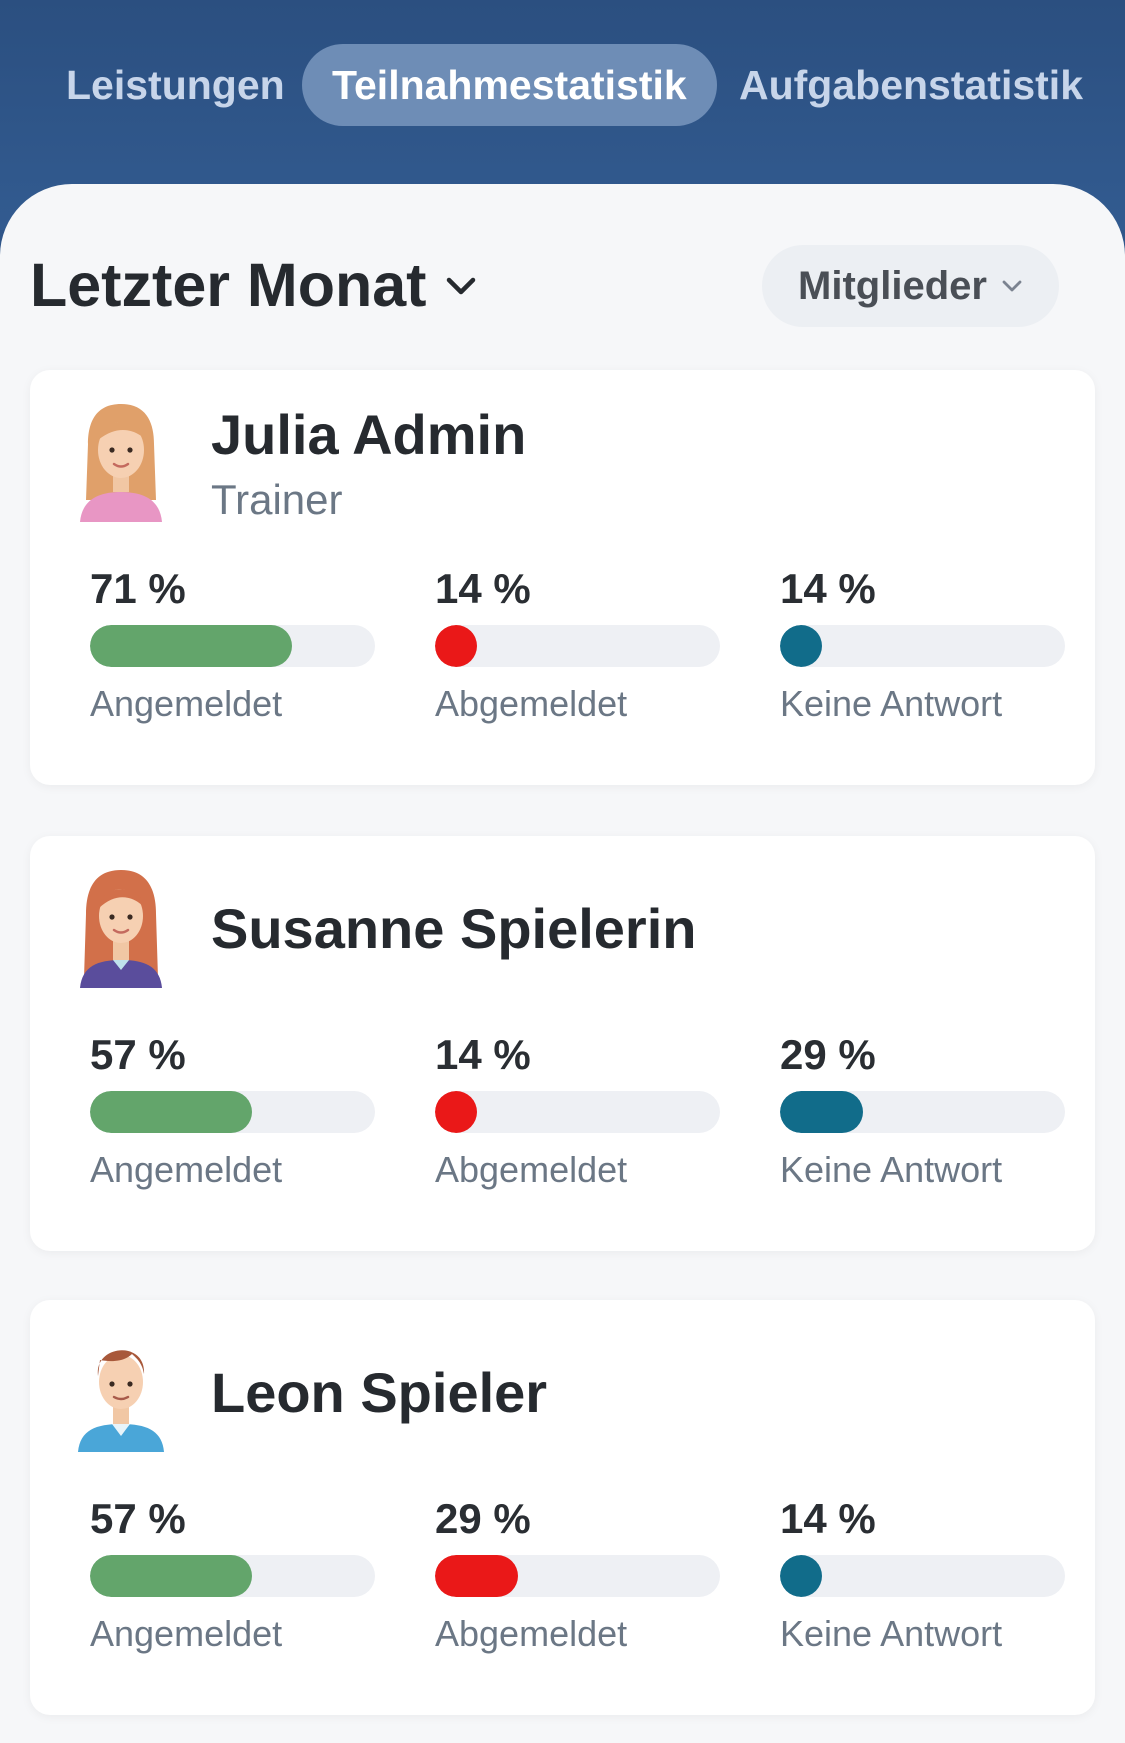 This screenshot has height=1743, width=1125. Describe the element at coordinates (138, 588) in the screenshot. I see `stat-value: 71 %` at that location.